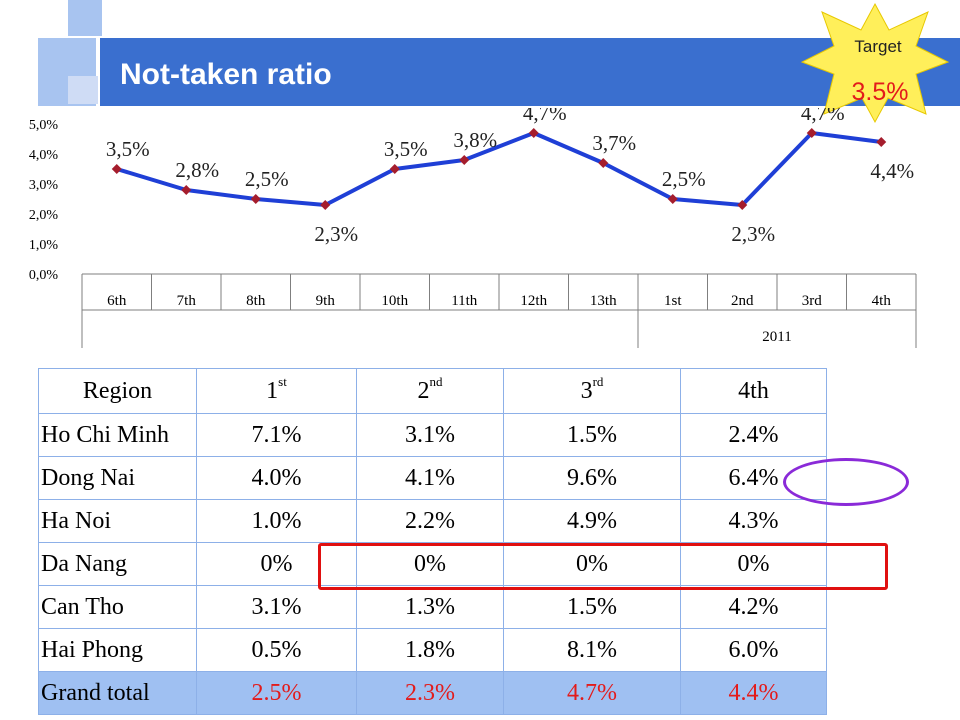  What do you see at coordinates (276, 650) in the screenshot?
I see `ratio-cell: 0.5%` at bounding box center [276, 650].